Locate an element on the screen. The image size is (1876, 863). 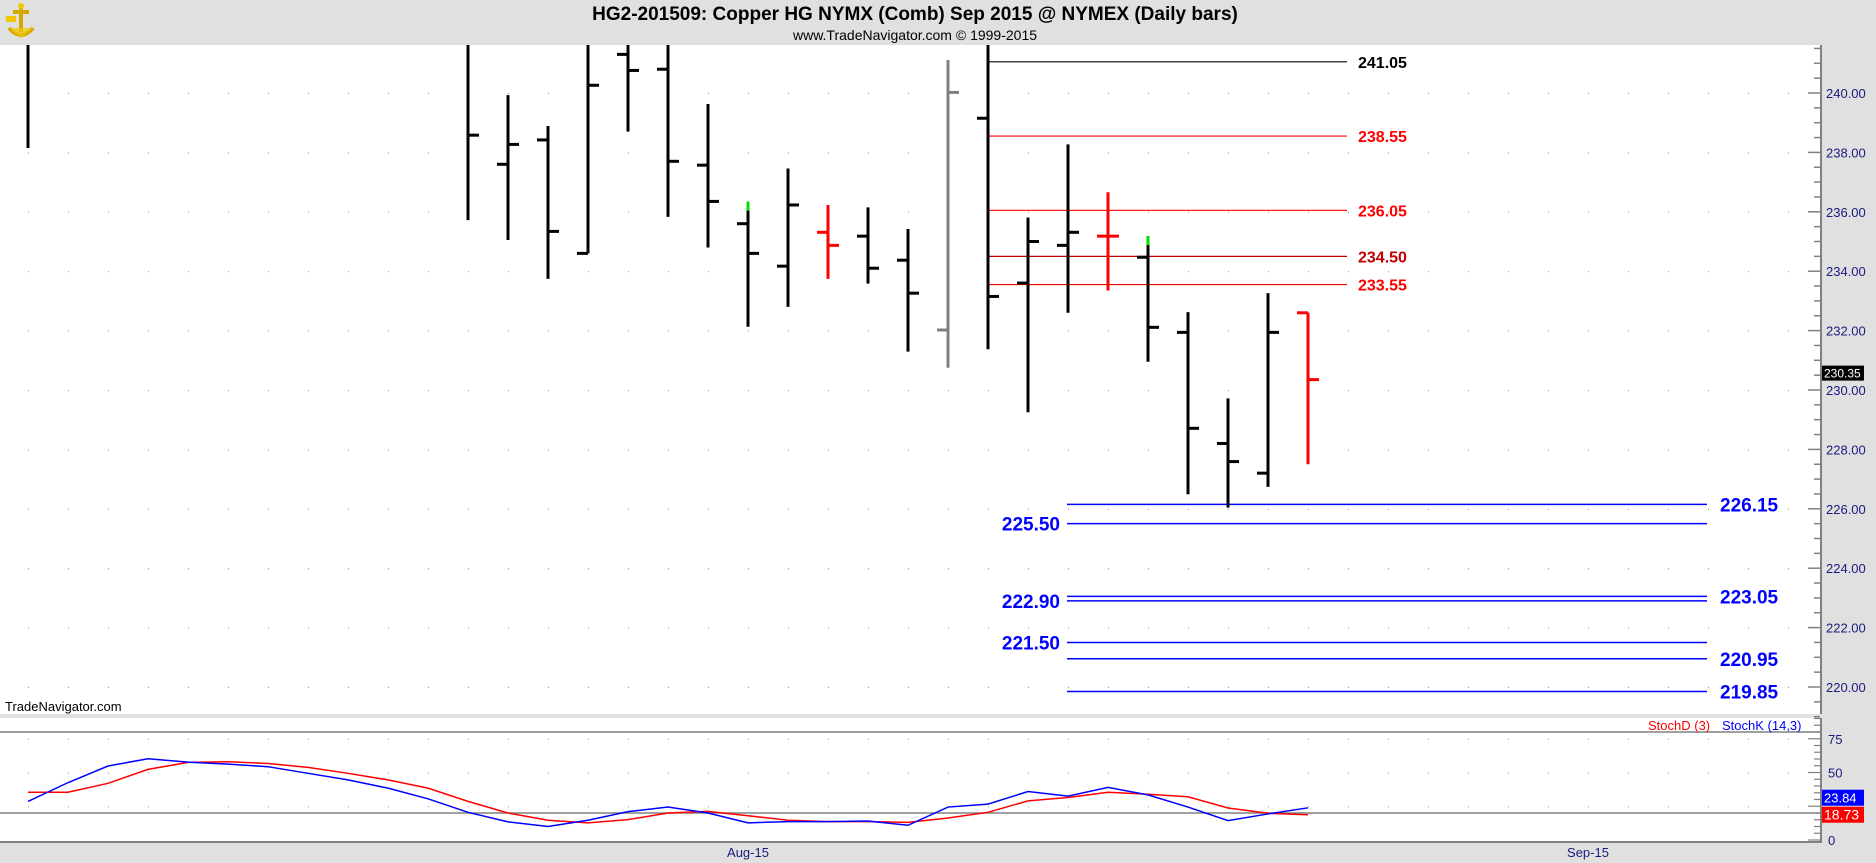
stochastic-panel is located at coordinates (910, 780).